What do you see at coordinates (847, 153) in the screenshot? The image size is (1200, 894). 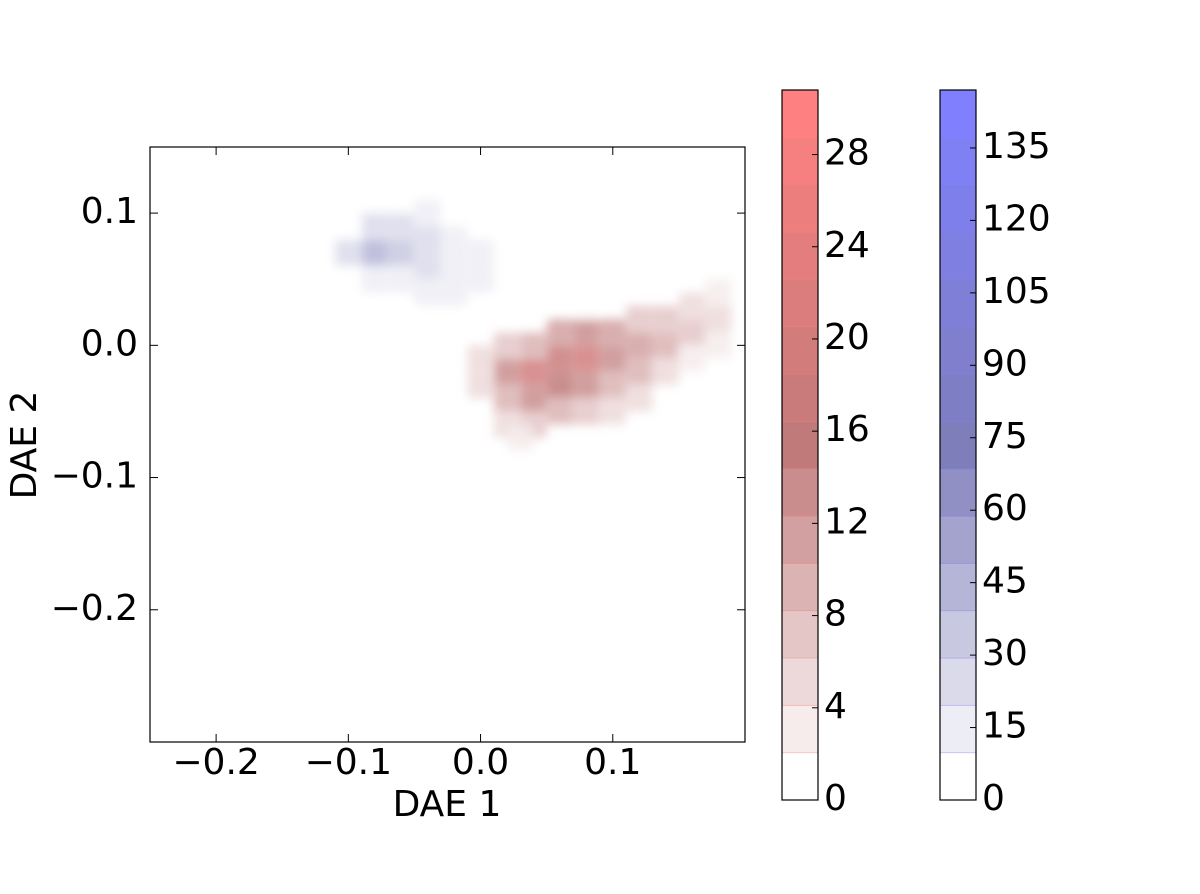 I see `colorbar-tick-label: 28` at bounding box center [847, 153].